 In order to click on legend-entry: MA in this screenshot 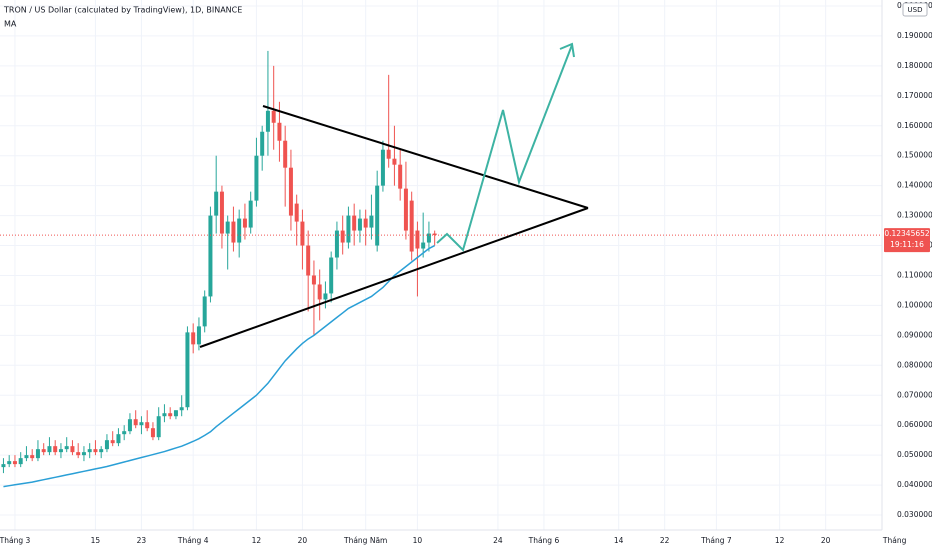, I will do `click(10, 24)`.